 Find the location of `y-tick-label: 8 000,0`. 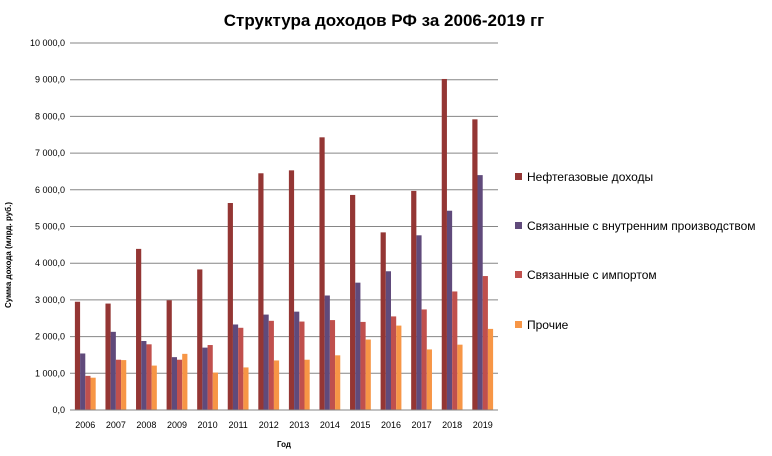

y-tick-label: 8 000,0 is located at coordinates (50, 116).